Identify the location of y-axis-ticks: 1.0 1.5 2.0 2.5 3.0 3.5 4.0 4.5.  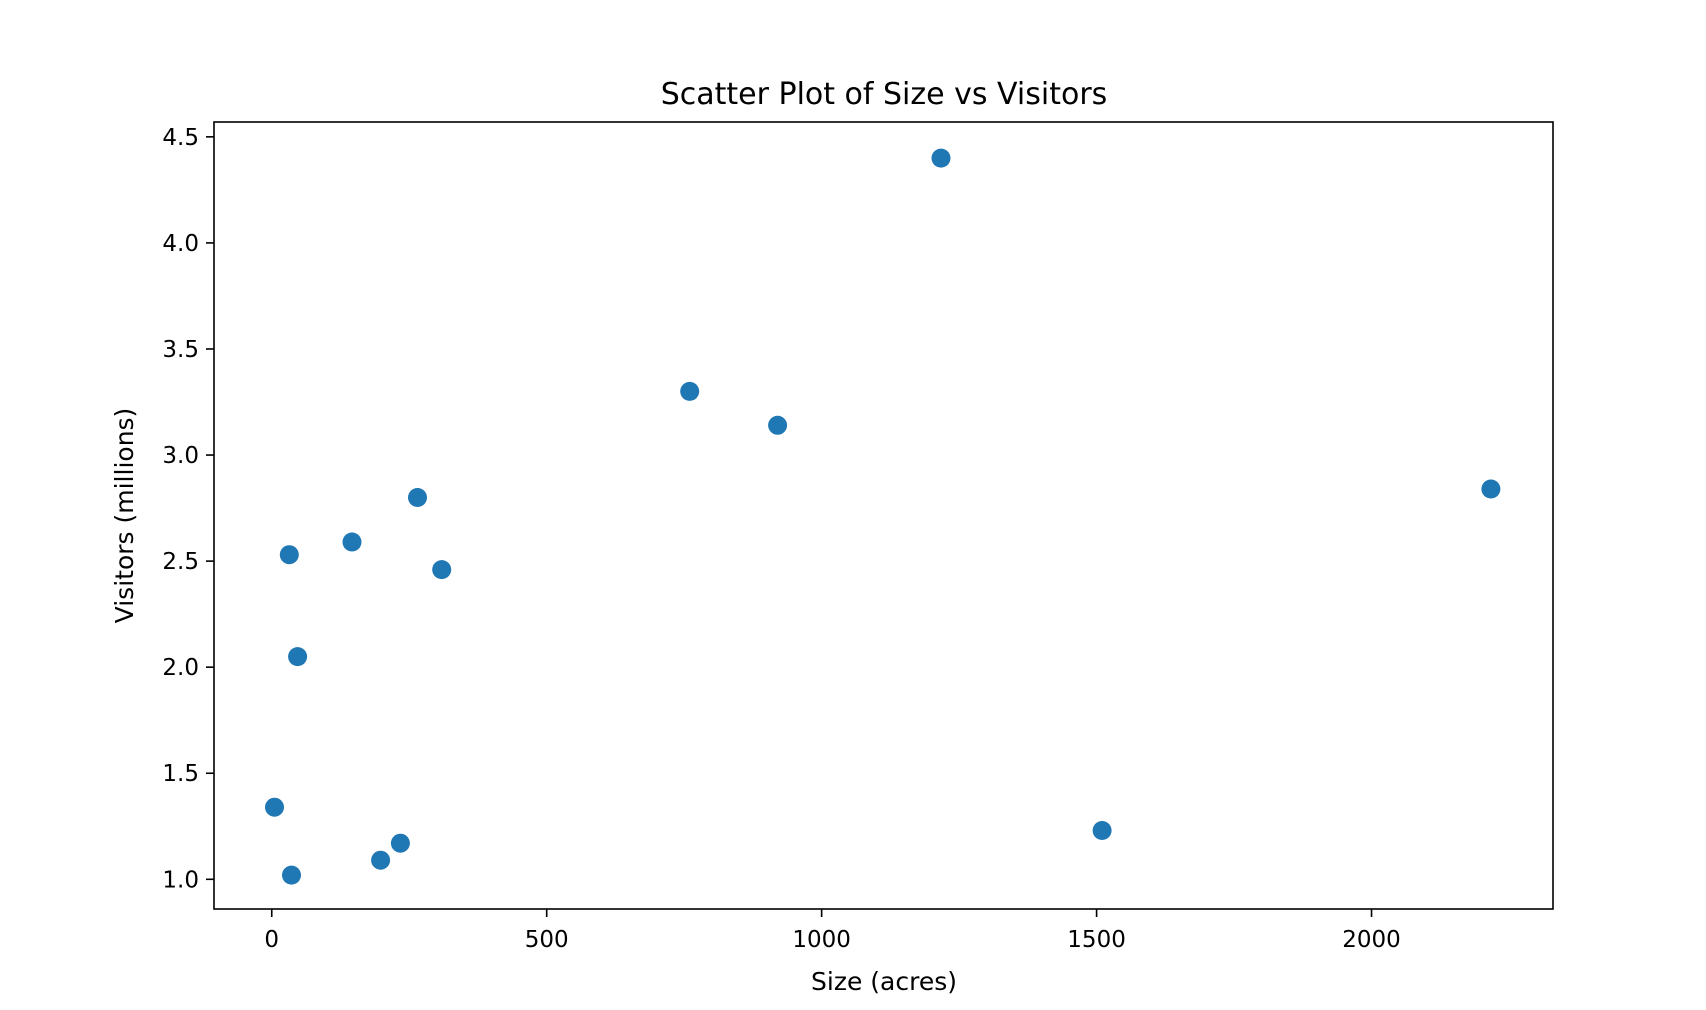
(188, 509).